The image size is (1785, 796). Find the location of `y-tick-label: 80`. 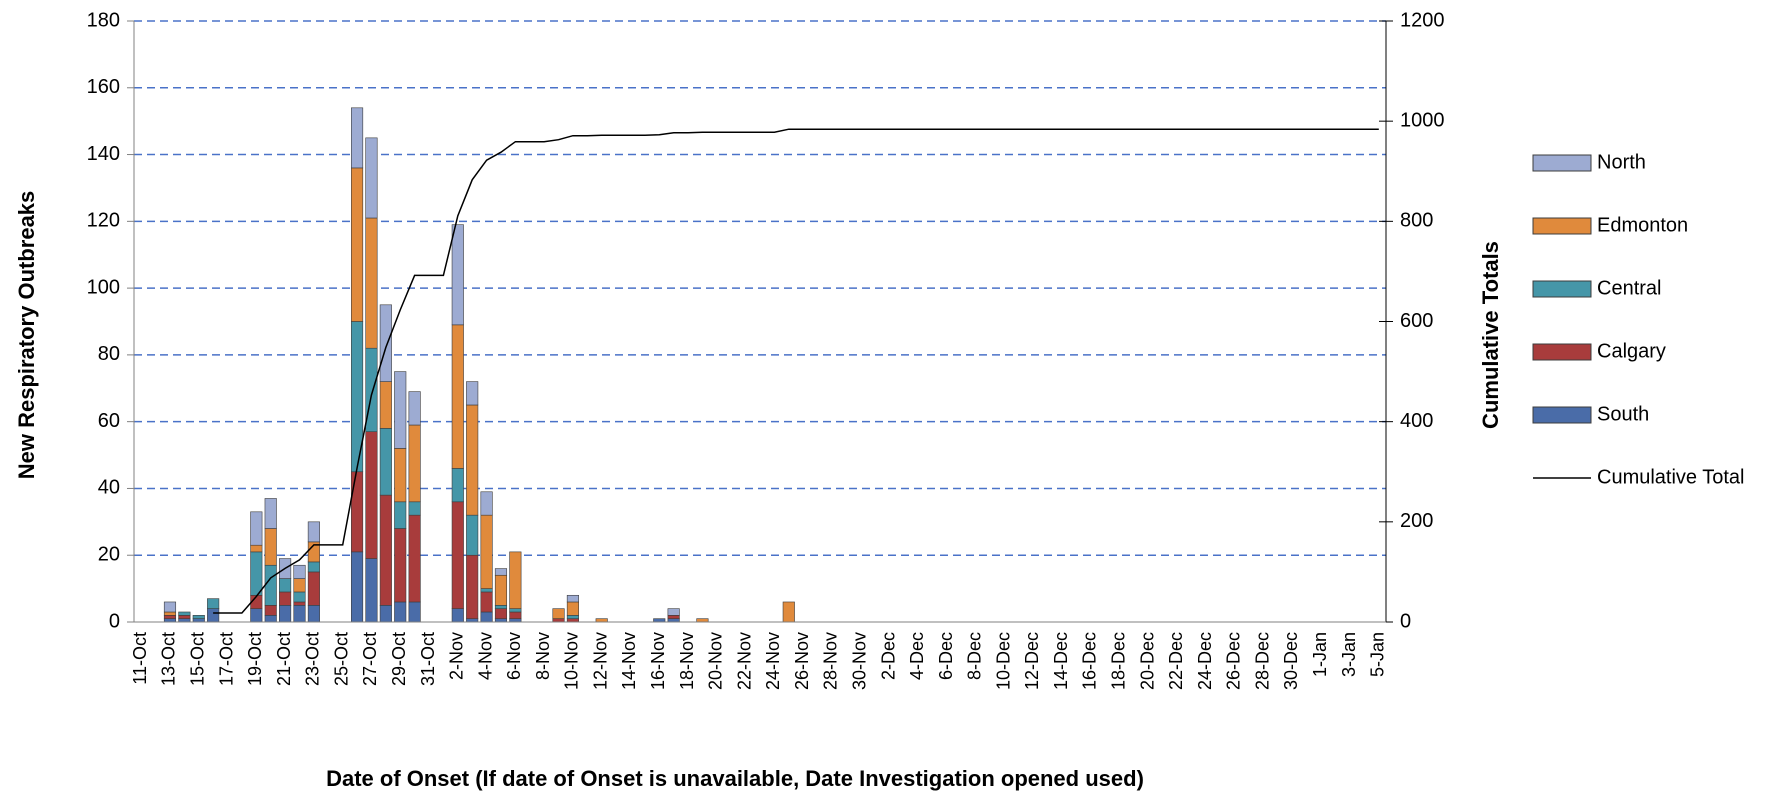

y-tick-label: 80 is located at coordinates (109, 354).